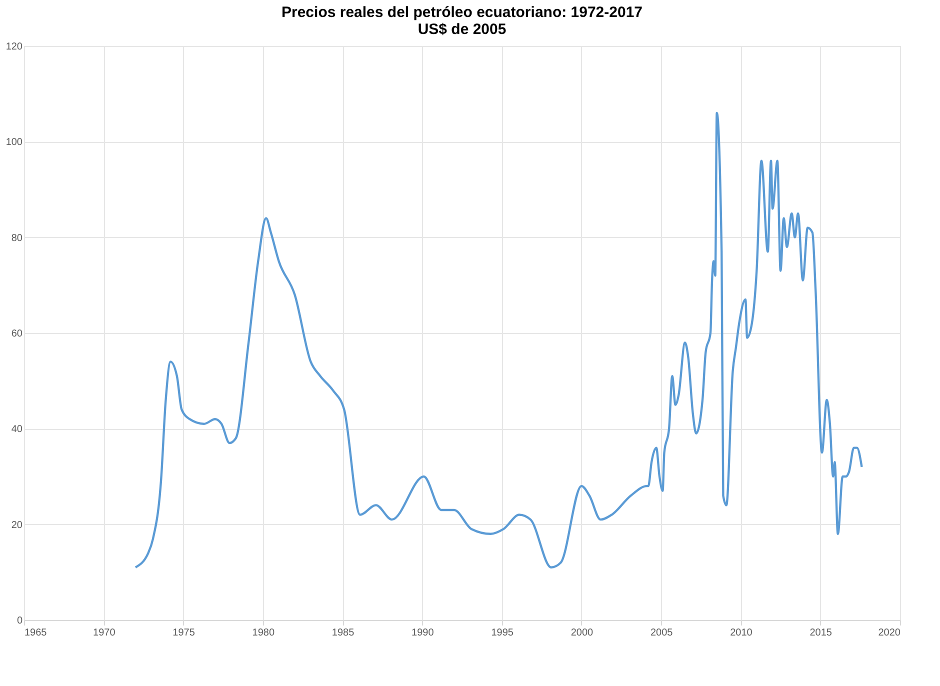 The image size is (940, 686). I want to click on x-tick-label: 2000, so click(582, 633).